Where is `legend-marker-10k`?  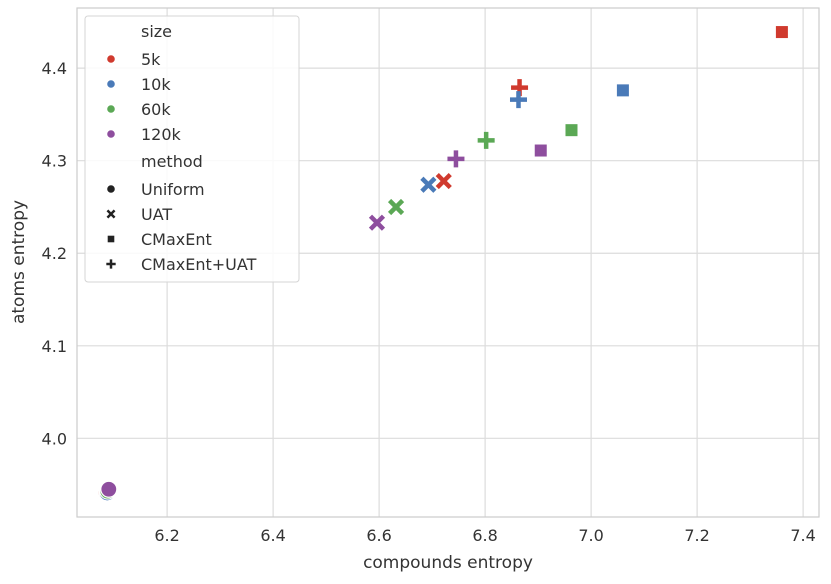
legend-marker-10k is located at coordinates (110, 83).